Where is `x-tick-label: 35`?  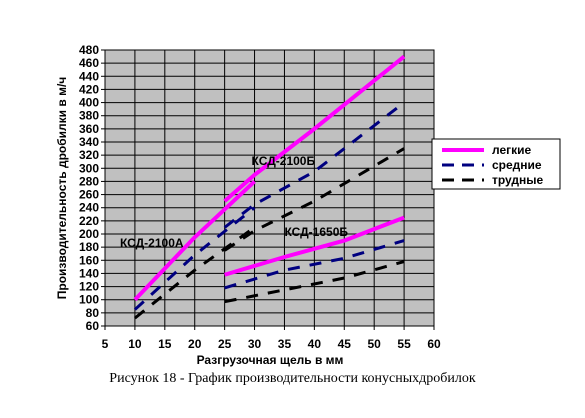
x-tick-label: 35 is located at coordinates (285, 344).